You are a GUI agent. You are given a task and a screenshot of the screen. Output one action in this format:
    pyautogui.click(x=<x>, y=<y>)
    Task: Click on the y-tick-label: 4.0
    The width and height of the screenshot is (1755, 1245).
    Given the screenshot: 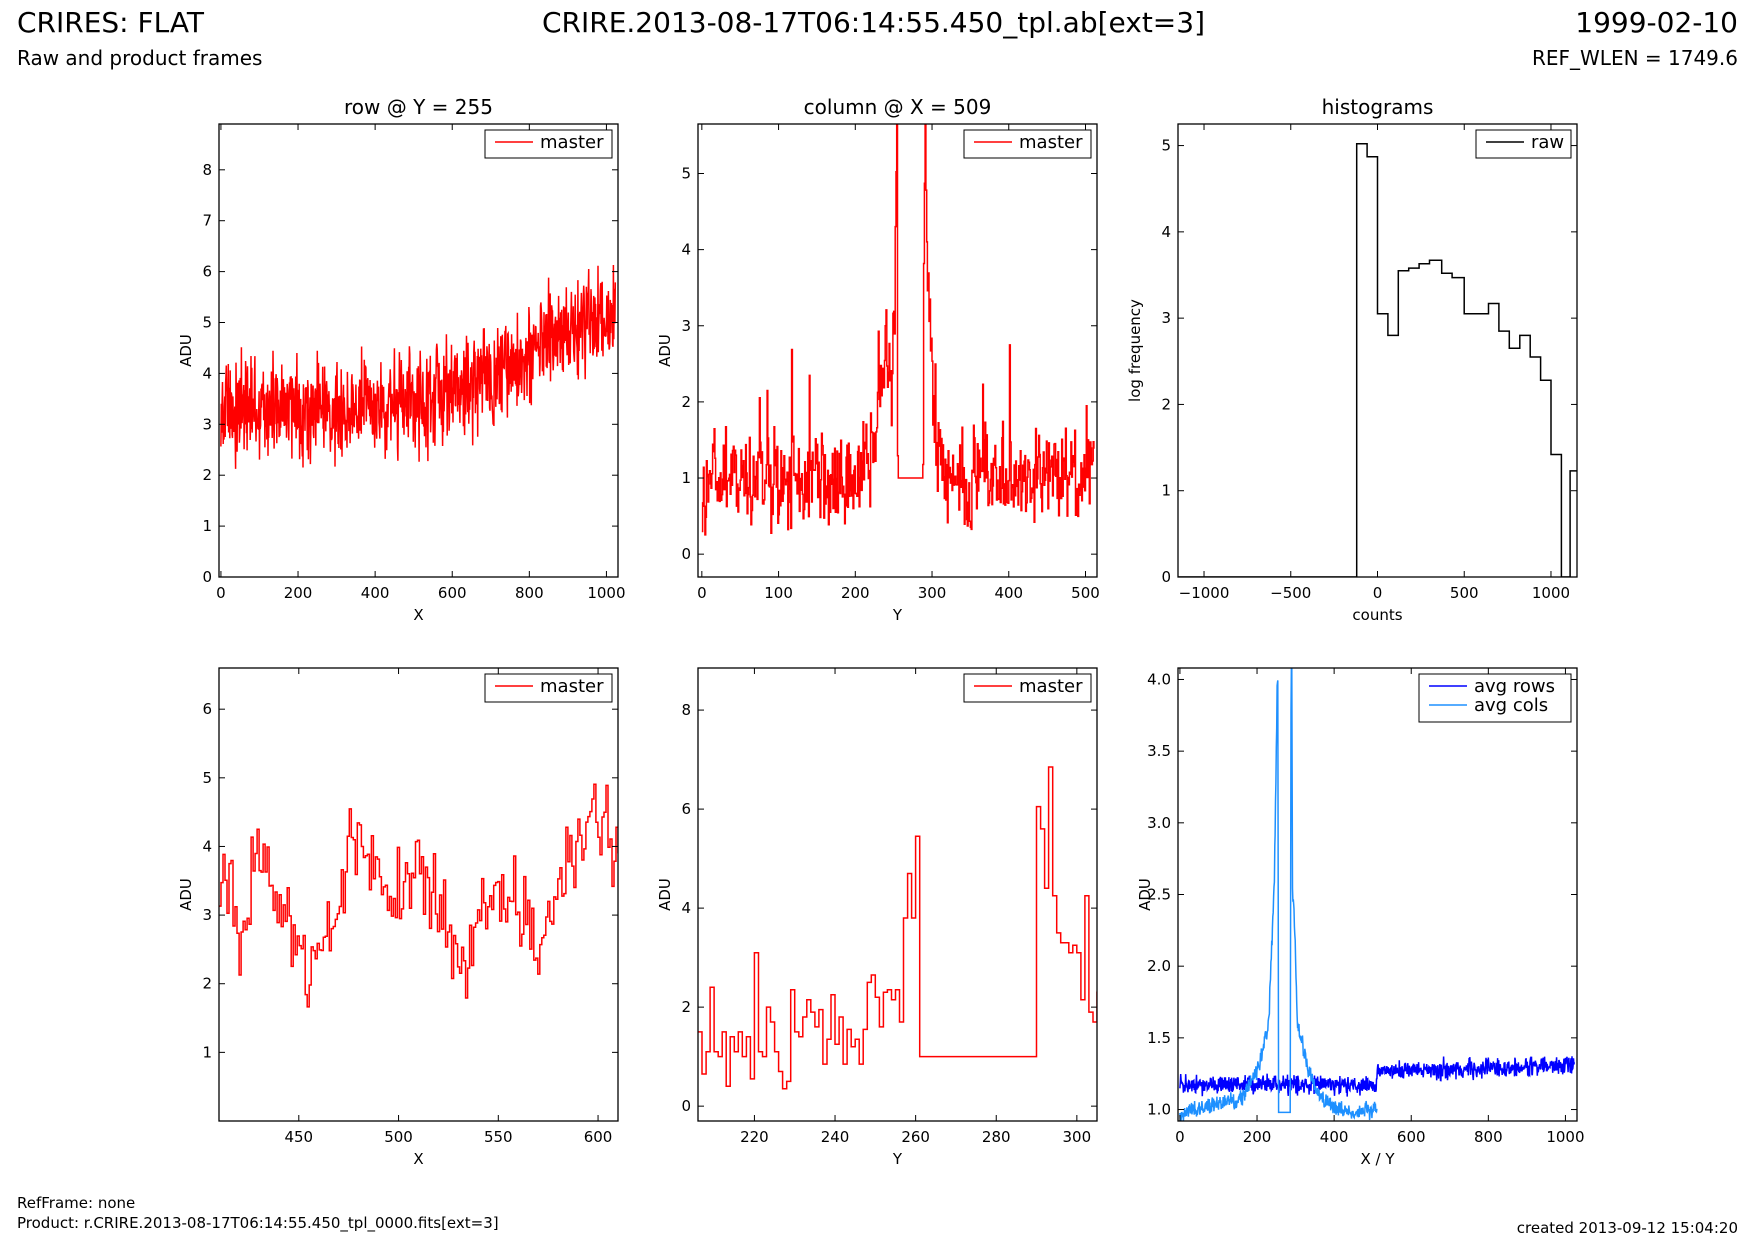 What is the action you would take?
    pyautogui.click(x=1159, y=679)
    